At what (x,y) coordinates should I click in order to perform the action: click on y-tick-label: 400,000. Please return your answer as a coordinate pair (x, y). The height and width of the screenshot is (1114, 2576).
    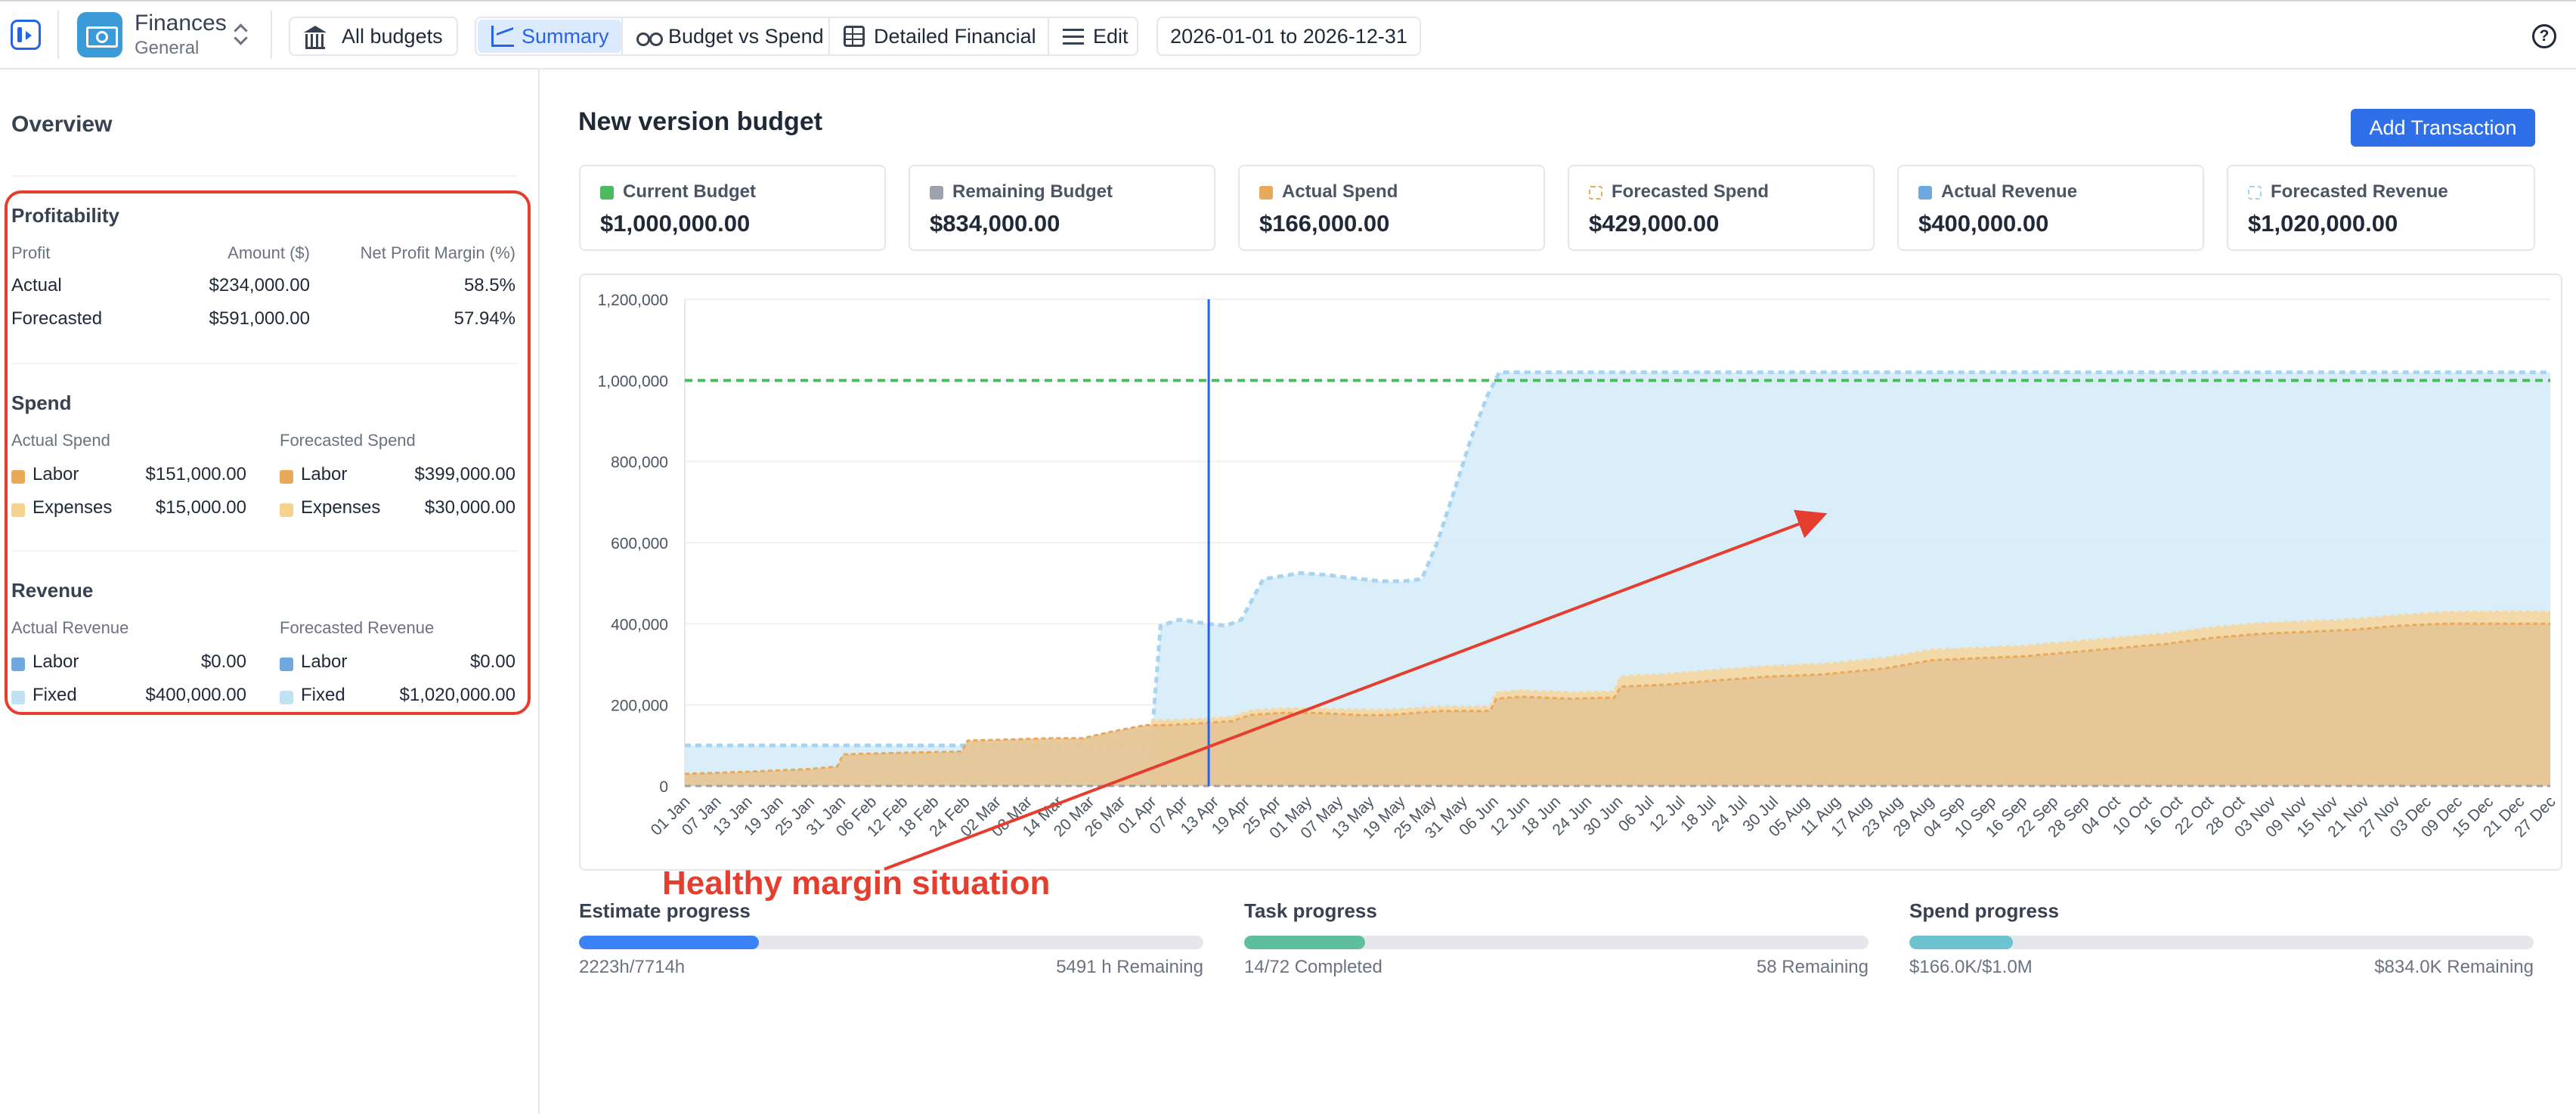
    Looking at the image, I should click on (639, 625).